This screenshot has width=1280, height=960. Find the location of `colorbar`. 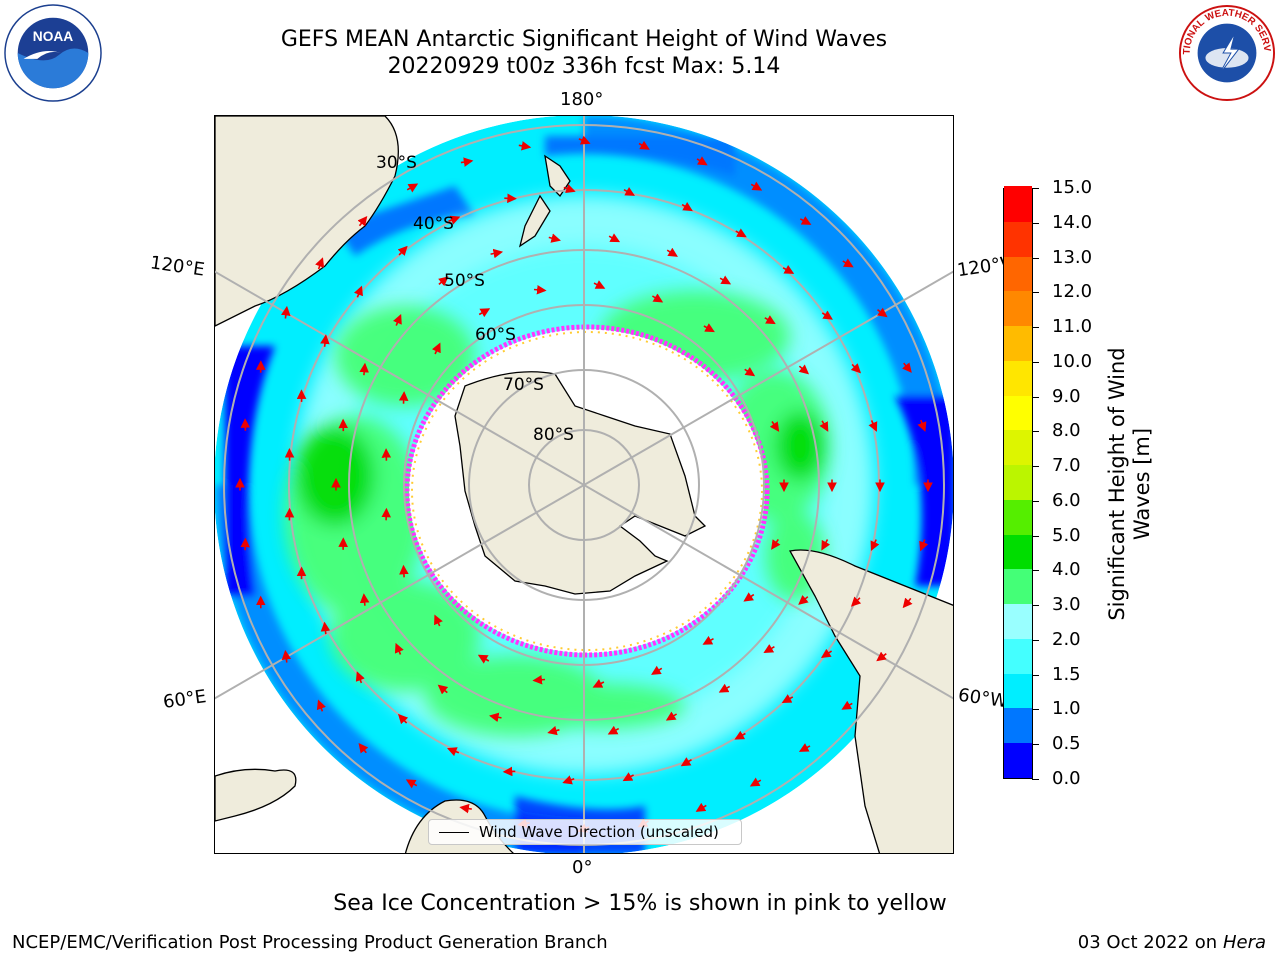

colorbar is located at coordinates (1018, 482).